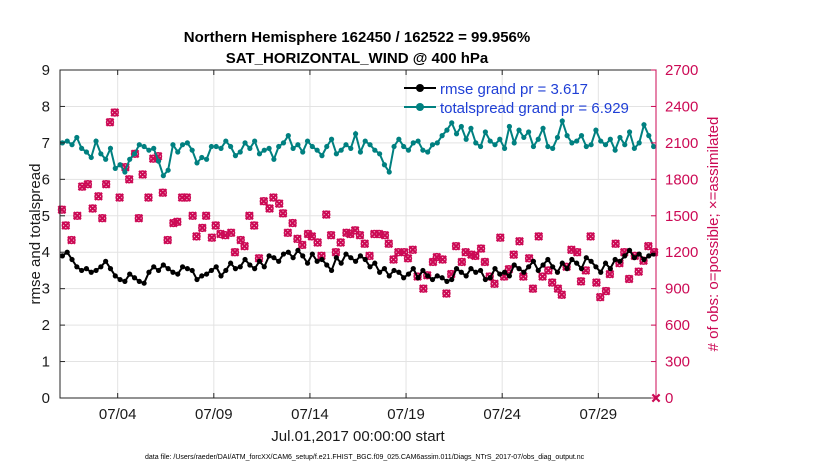 The width and height of the screenshot is (830, 470). Describe the element at coordinates (502, 414) in the screenshot. I see `x-tick-label: 07/24` at that location.